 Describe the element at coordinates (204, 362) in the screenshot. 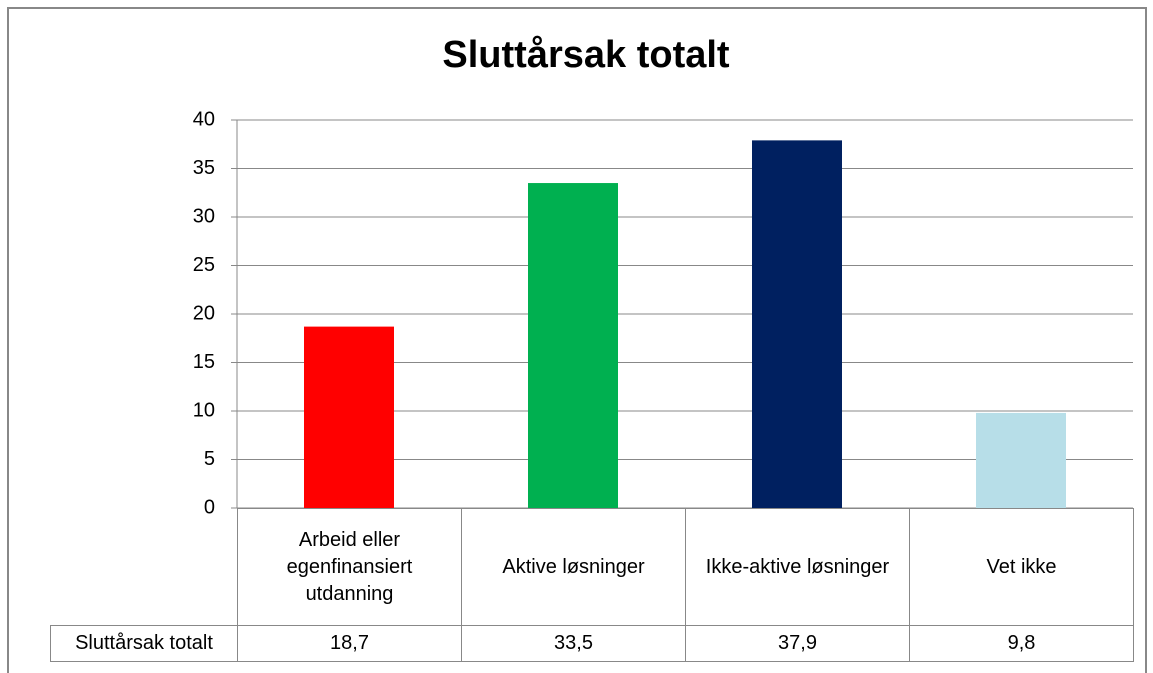

I see `y-tick-label: 15` at that location.